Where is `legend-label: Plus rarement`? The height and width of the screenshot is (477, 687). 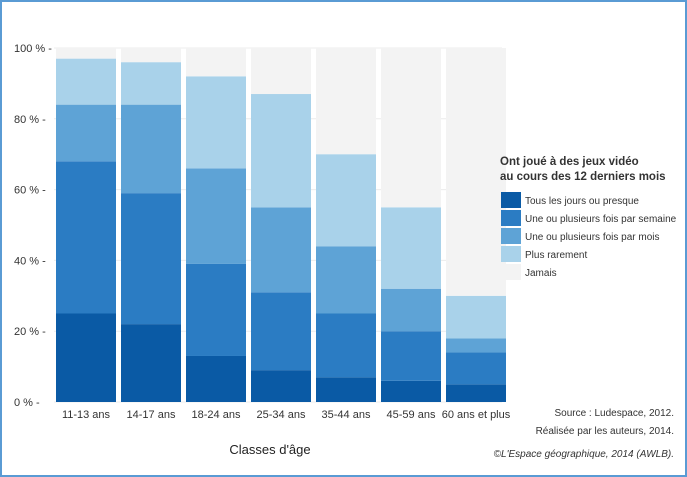
legend-label: Plus rarement is located at coordinates (556, 255).